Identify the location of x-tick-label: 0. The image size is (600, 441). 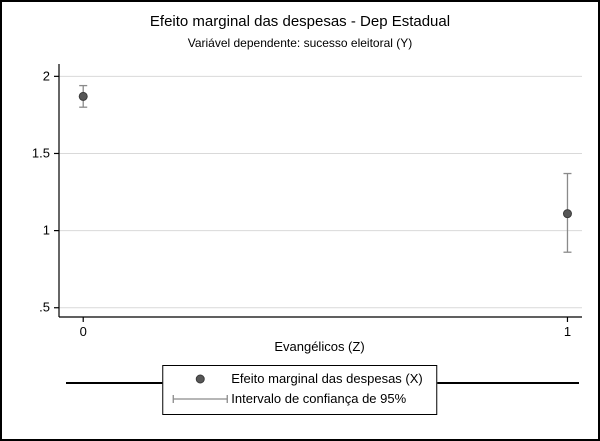
(83, 331).